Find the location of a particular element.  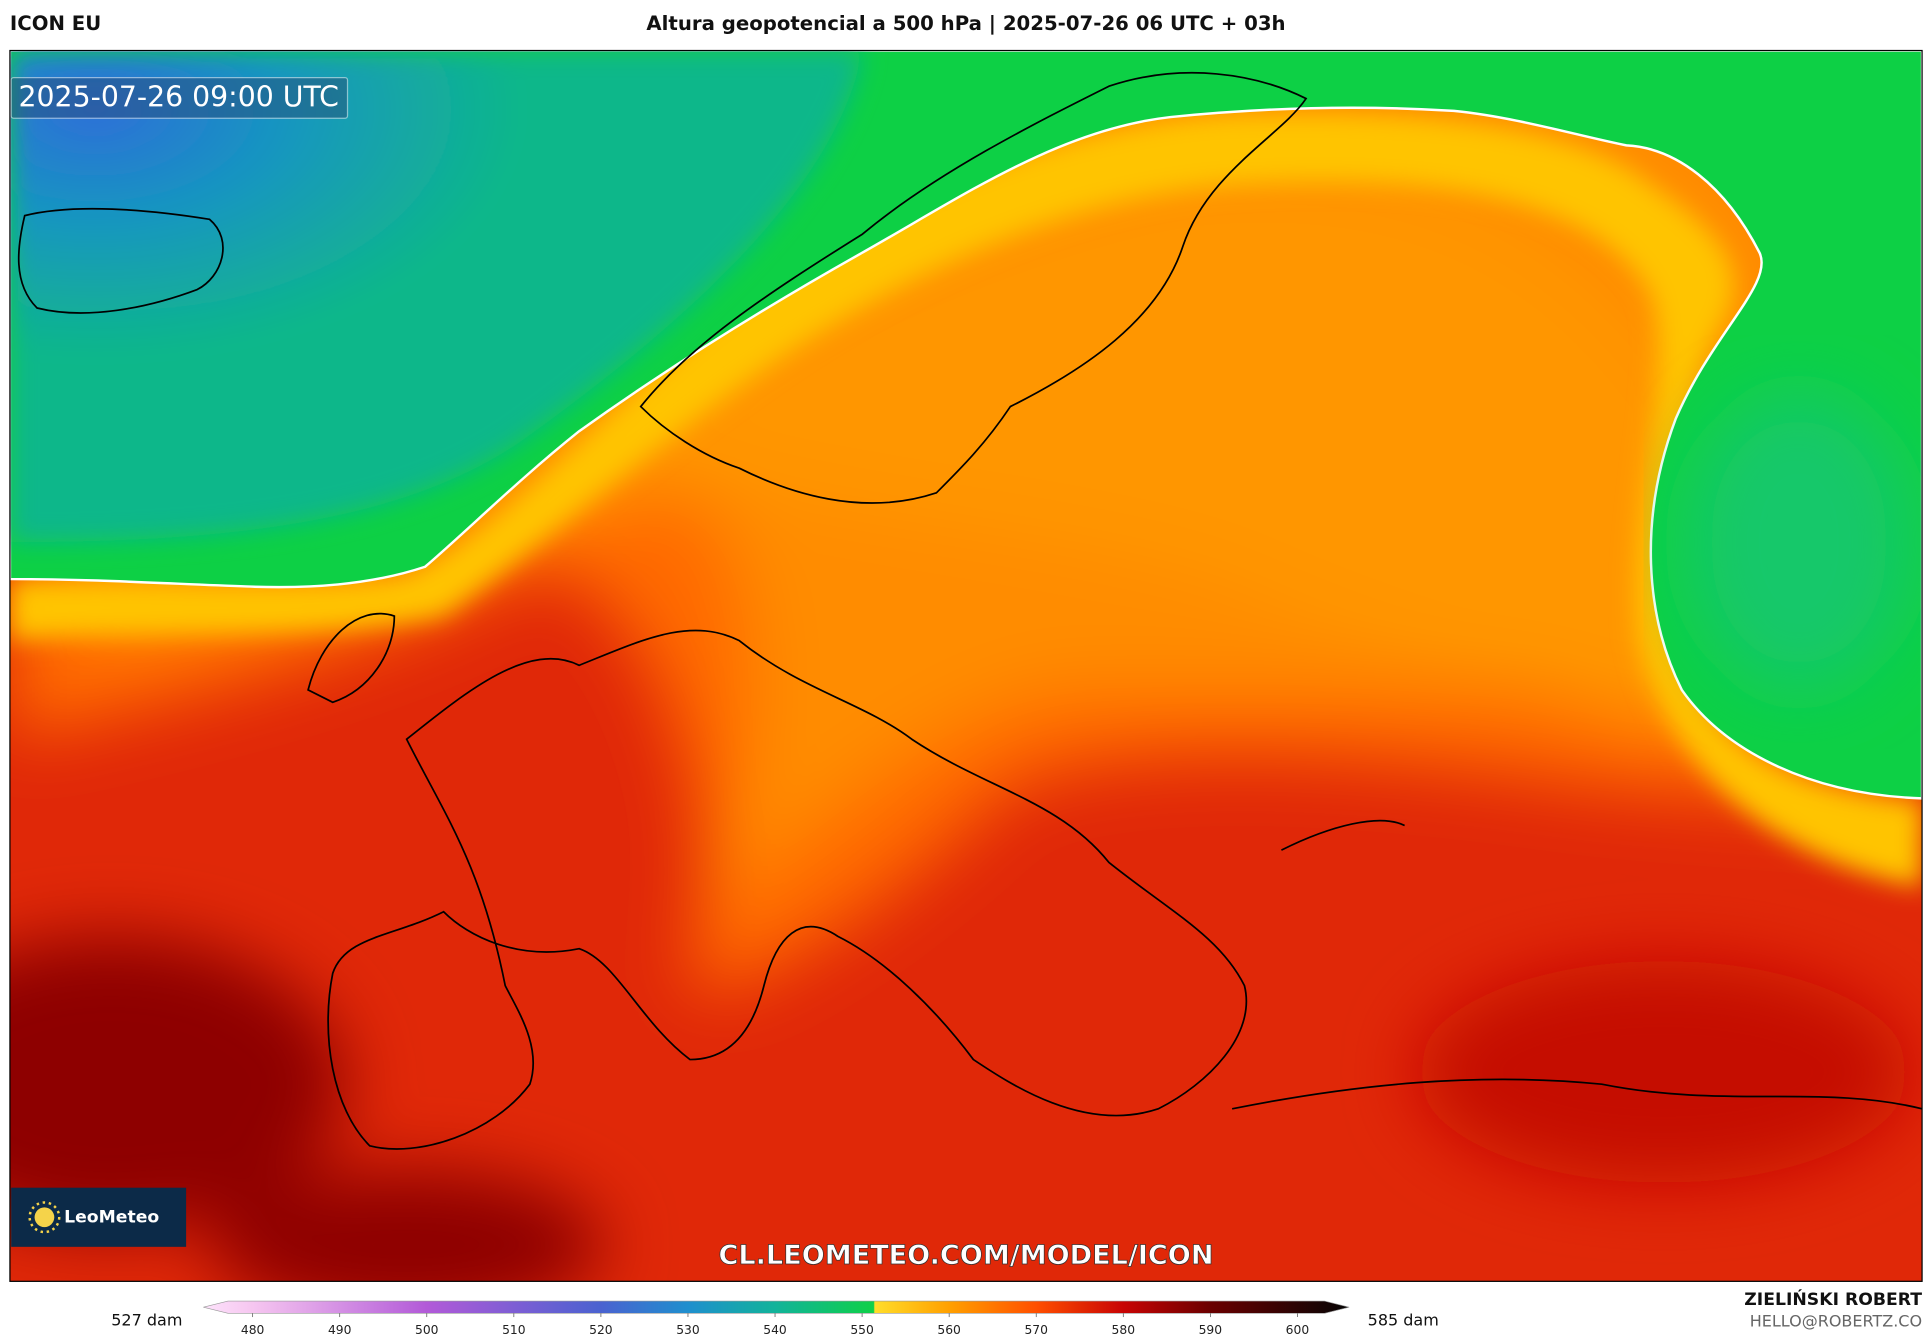

valid-time: 2025-07-26 09:00 UTC is located at coordinates (179, 97).